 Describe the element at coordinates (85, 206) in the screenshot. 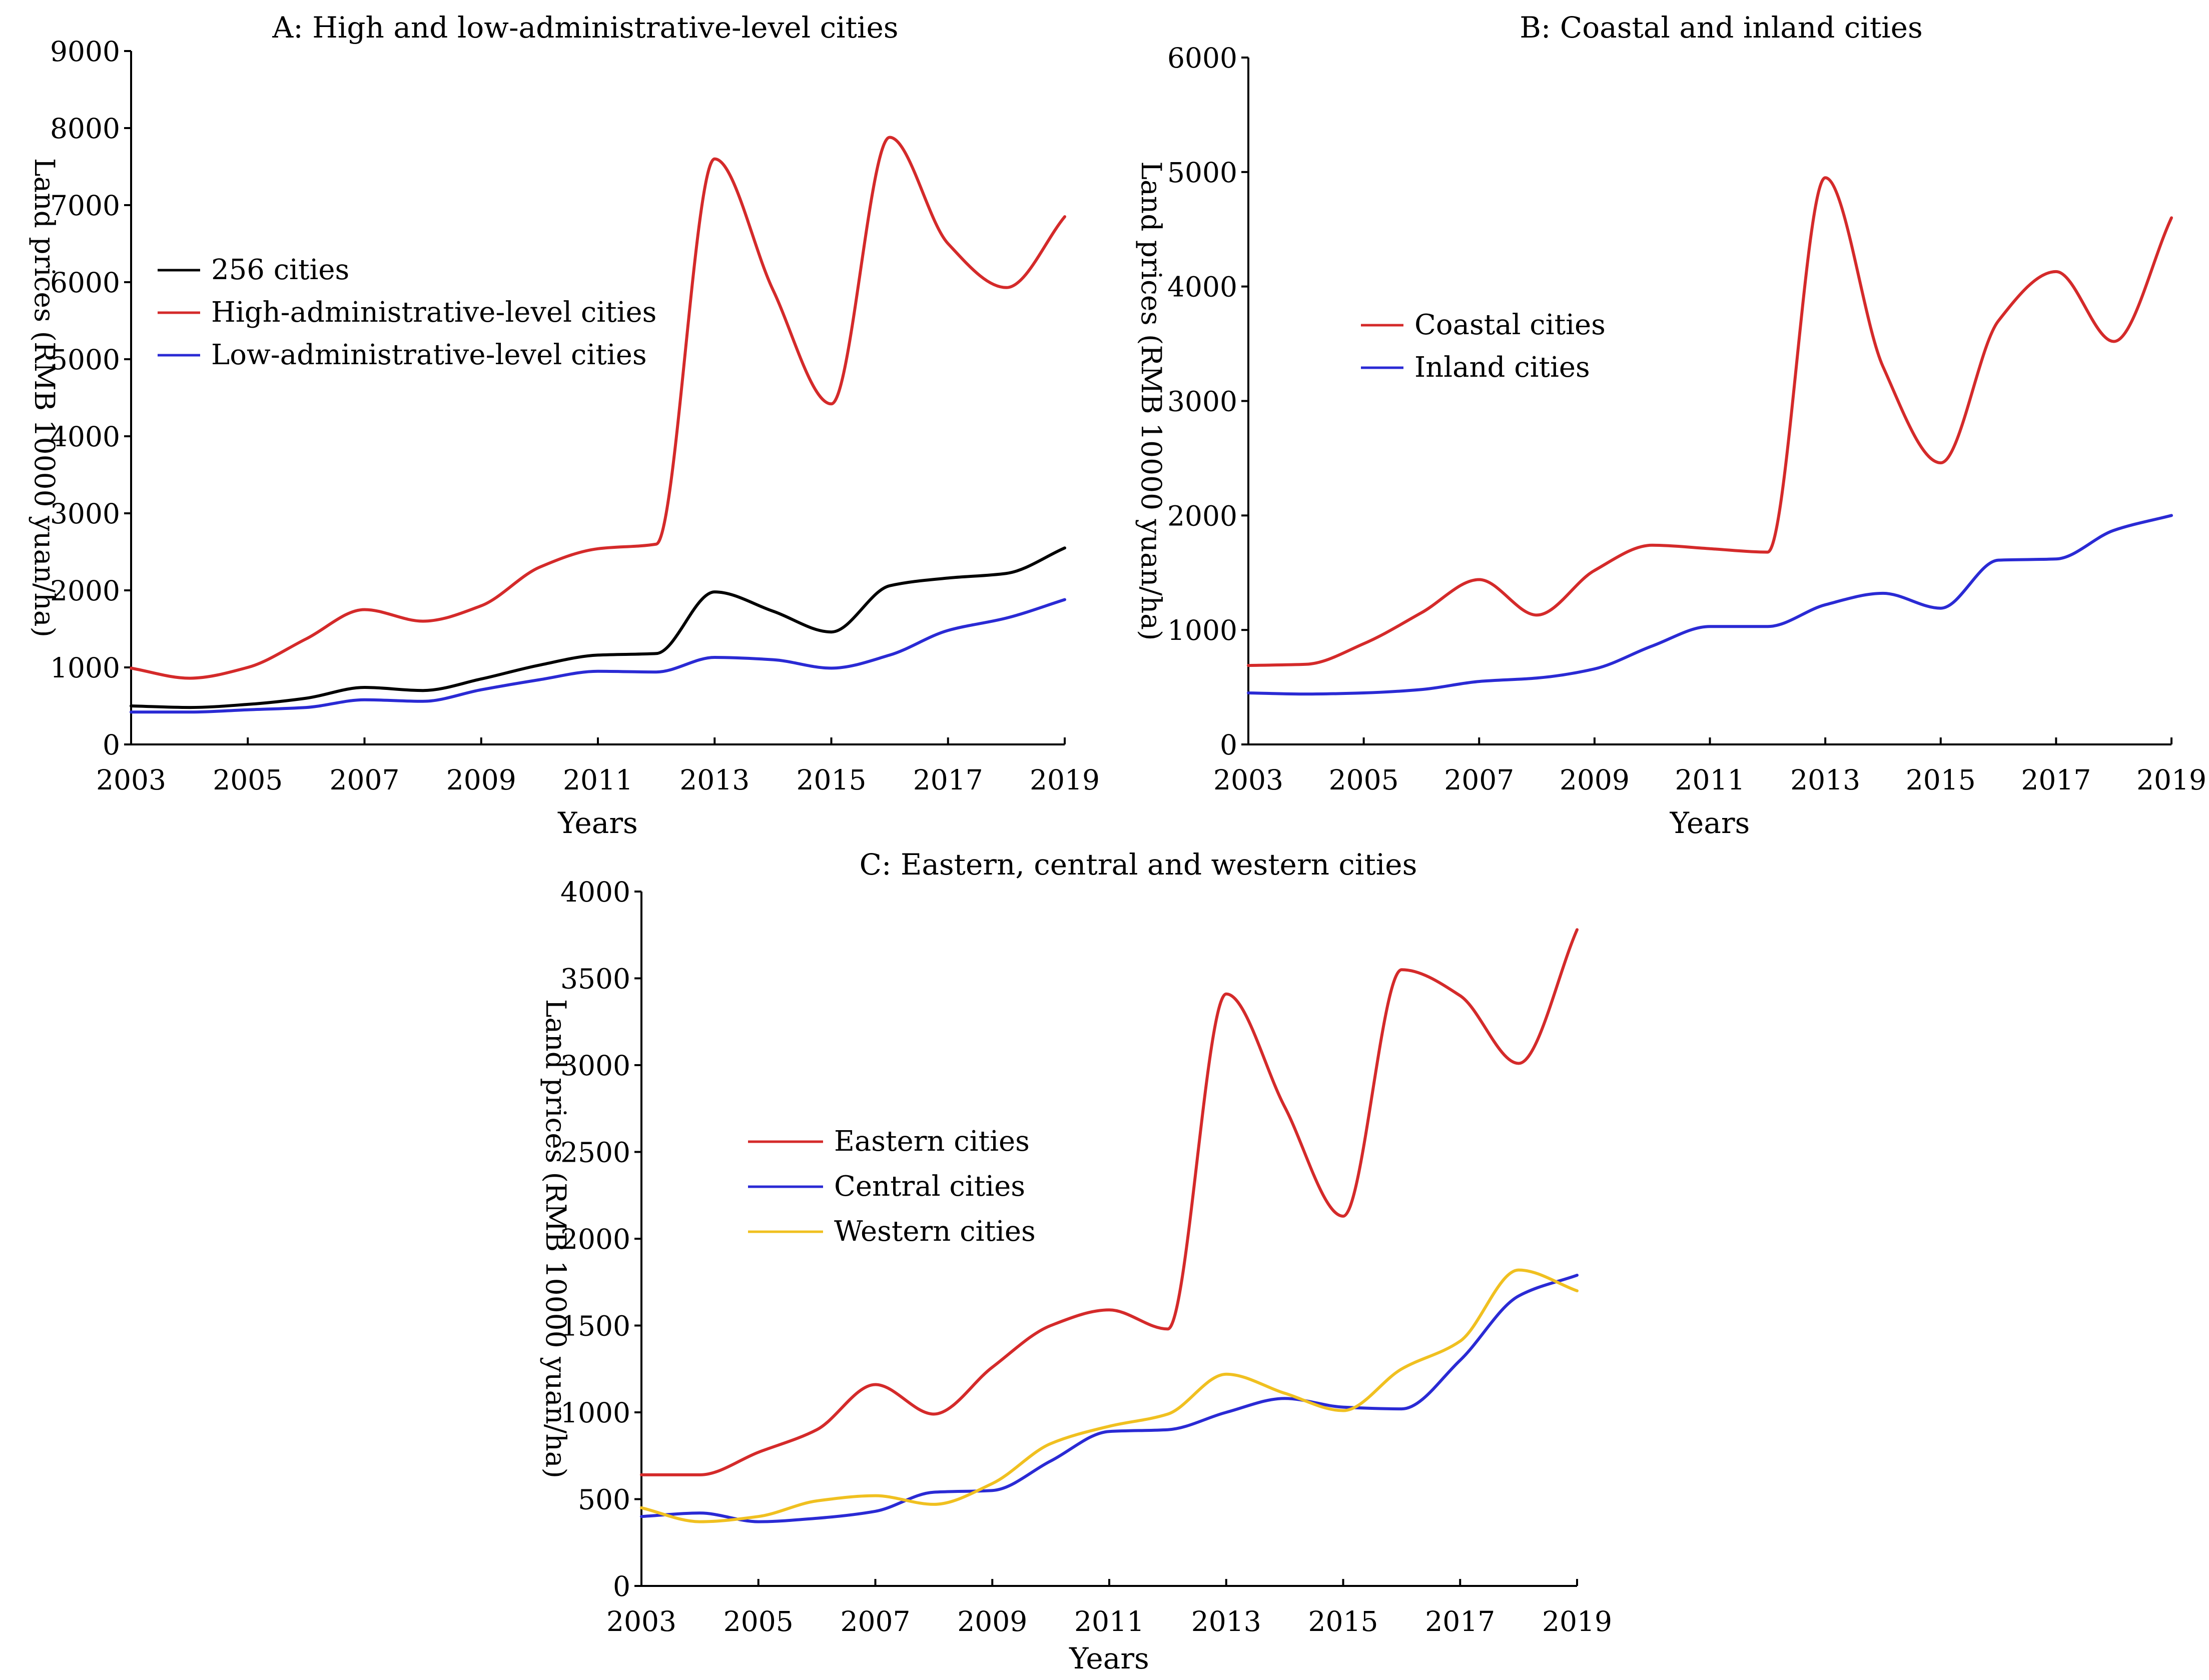

I see `y-tick-label: 7000` at that location.